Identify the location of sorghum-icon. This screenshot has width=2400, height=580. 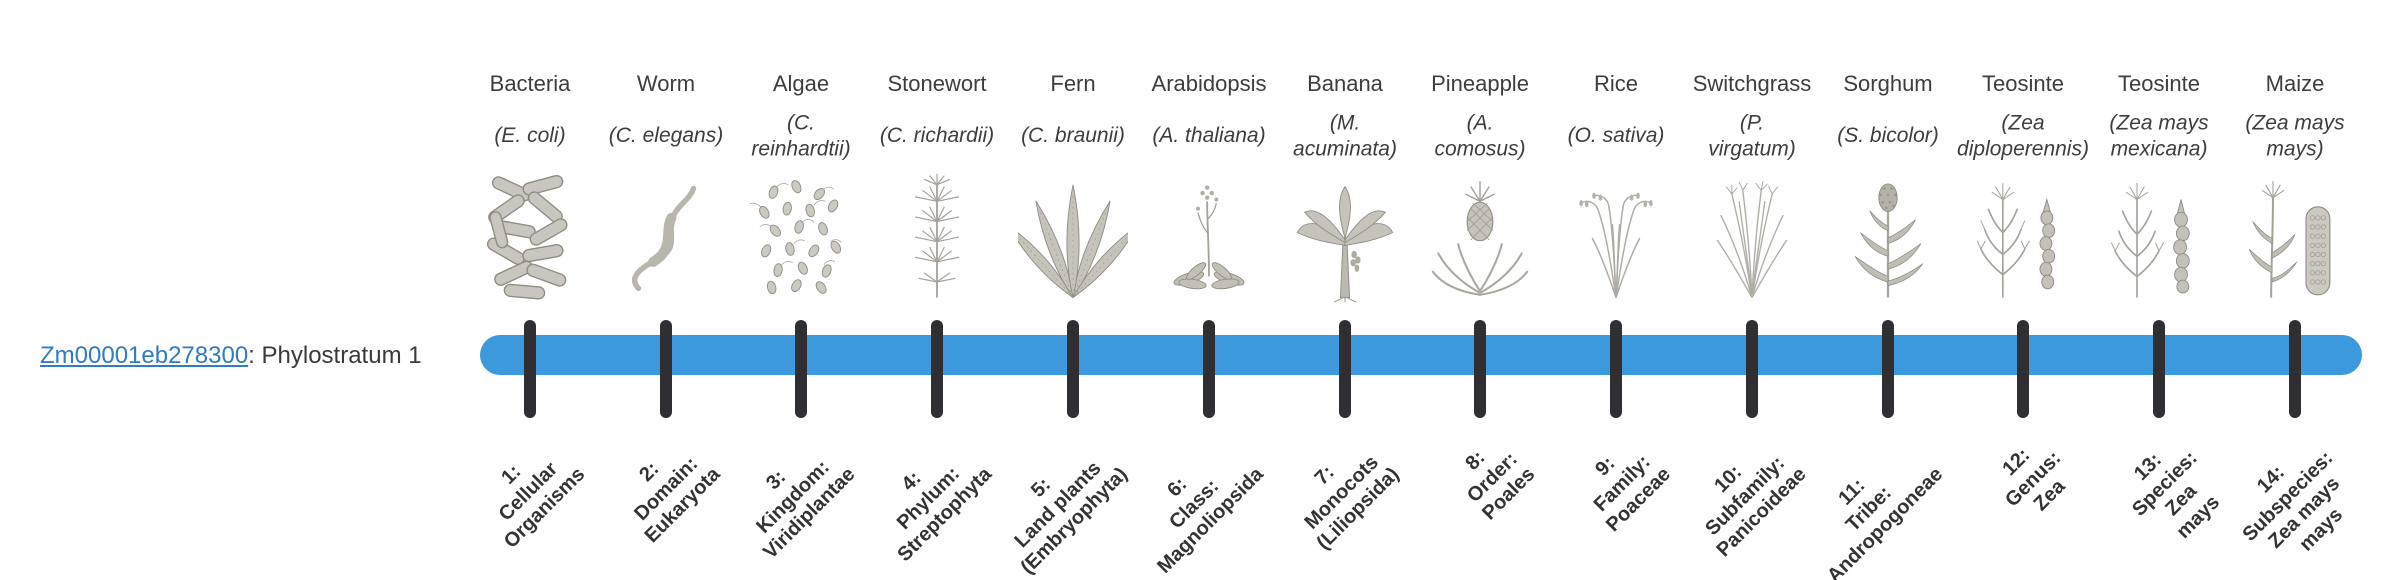
(1888, 238).